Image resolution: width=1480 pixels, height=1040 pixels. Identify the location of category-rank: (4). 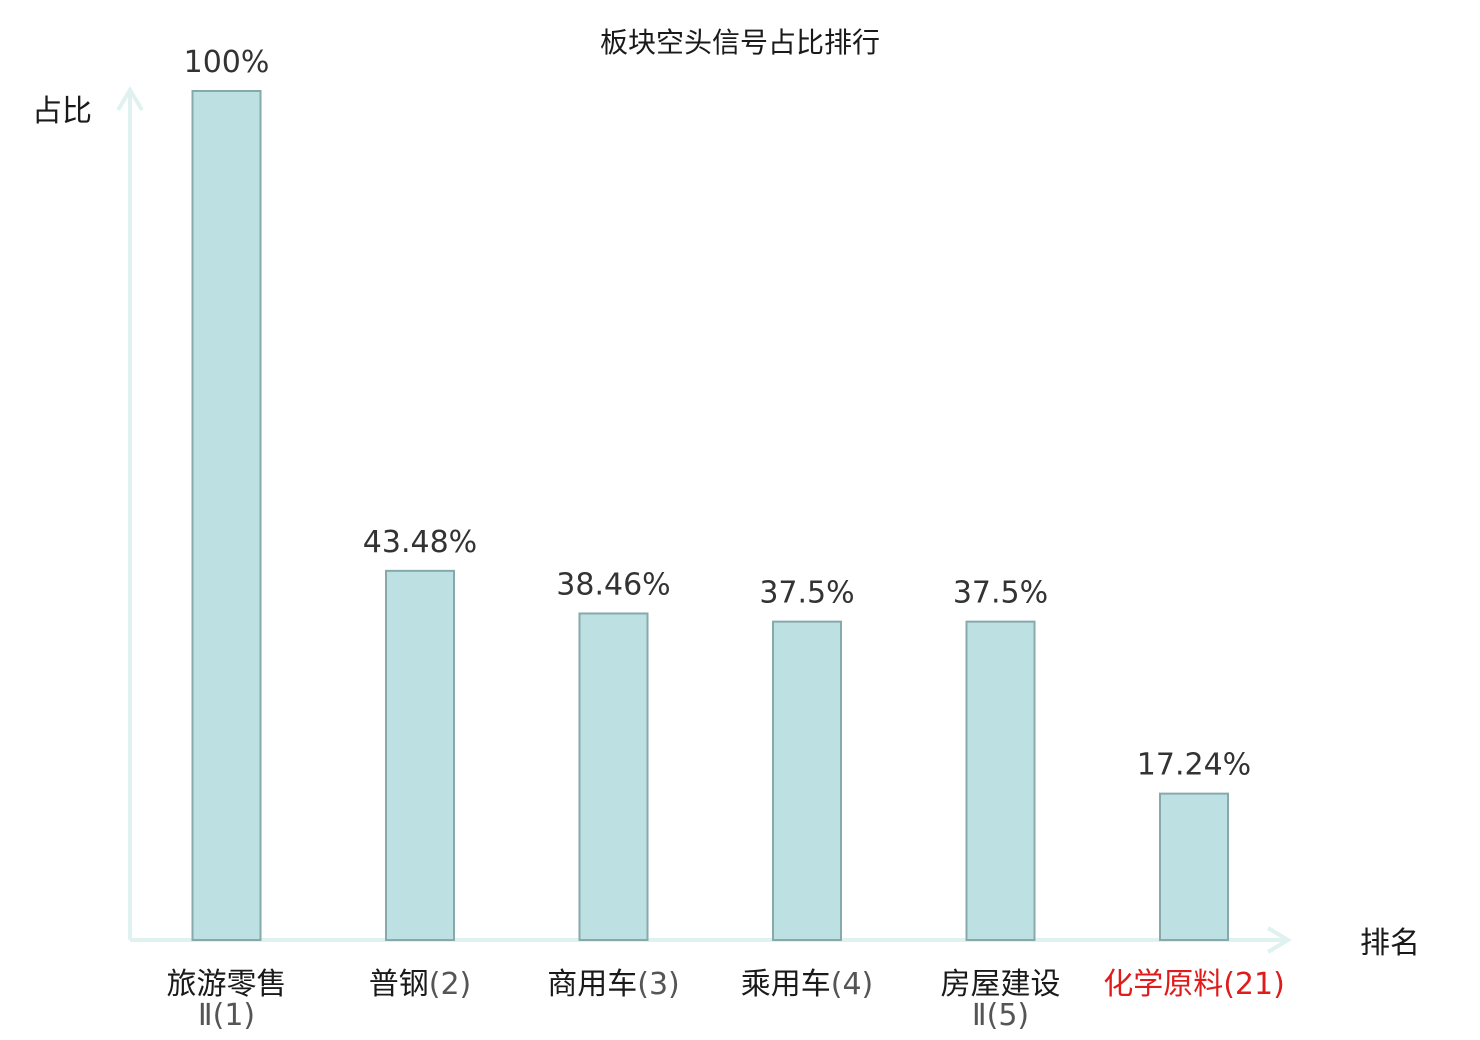
(852, 984).